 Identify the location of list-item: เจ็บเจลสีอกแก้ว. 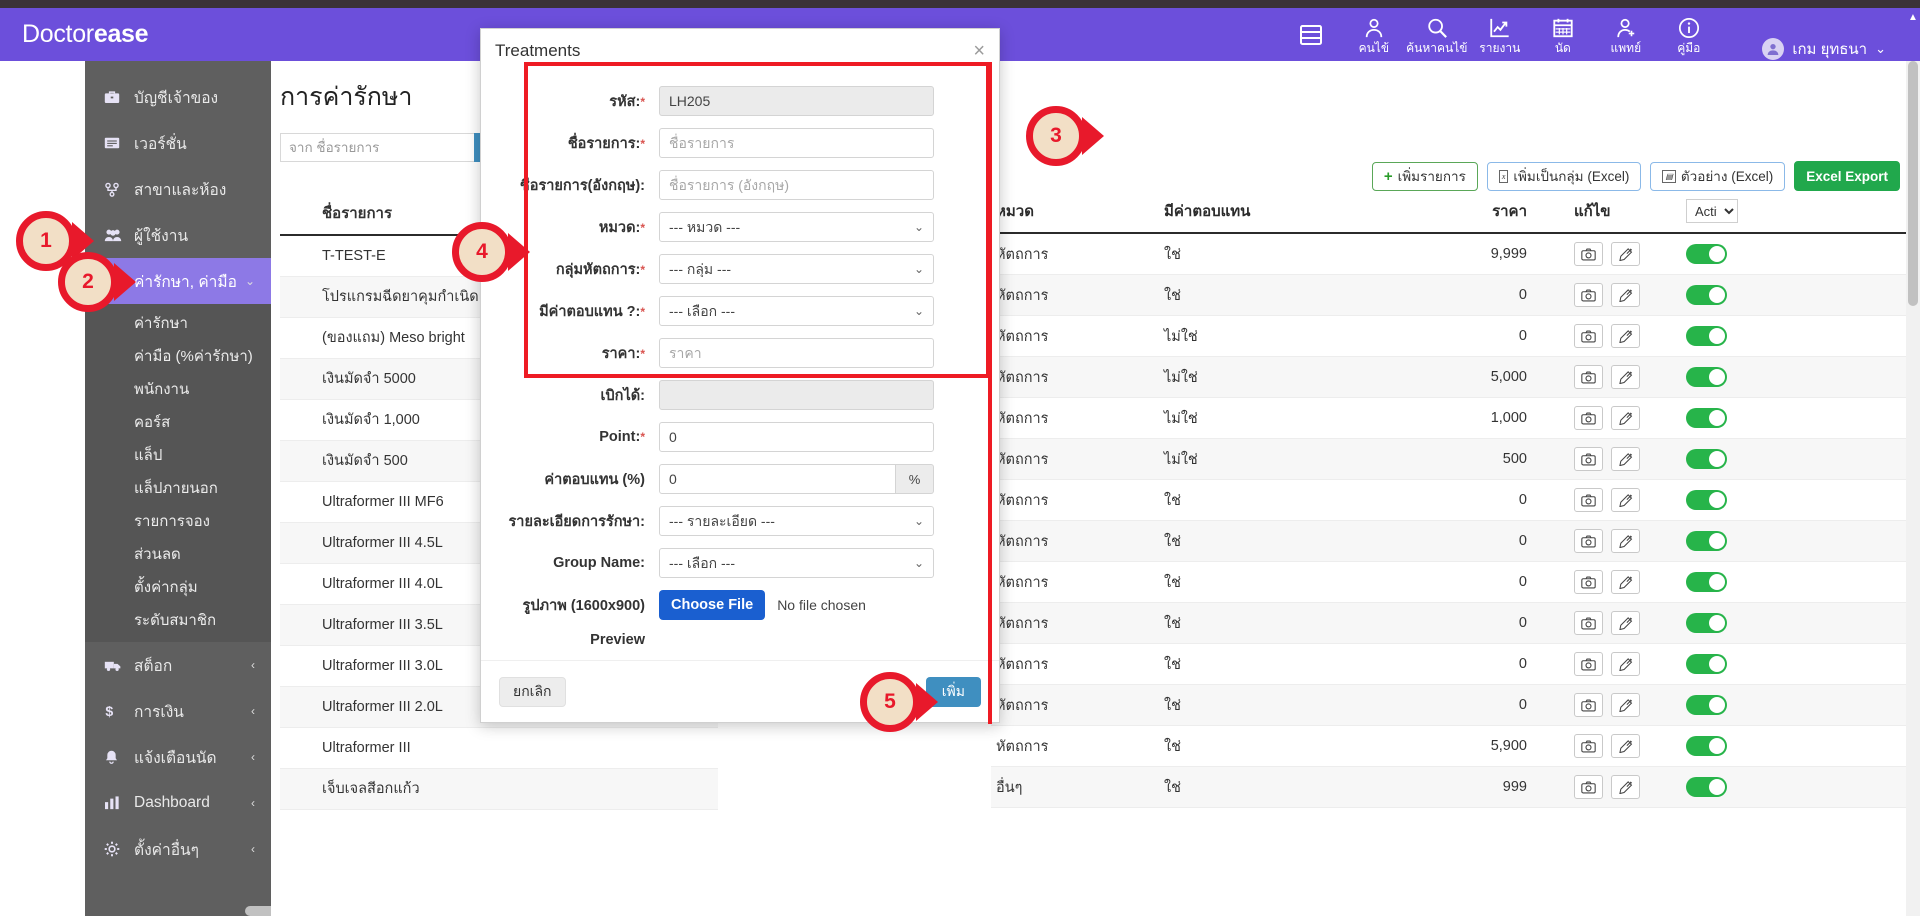
(499, 789).